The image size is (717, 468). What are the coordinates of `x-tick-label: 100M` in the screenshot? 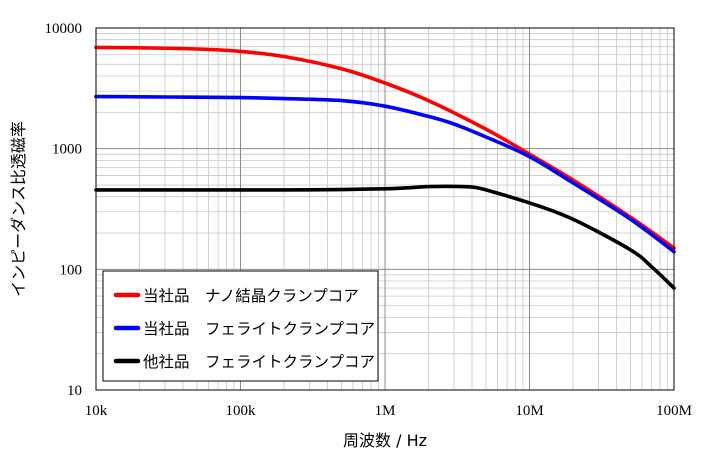 It's located at (674, 411).